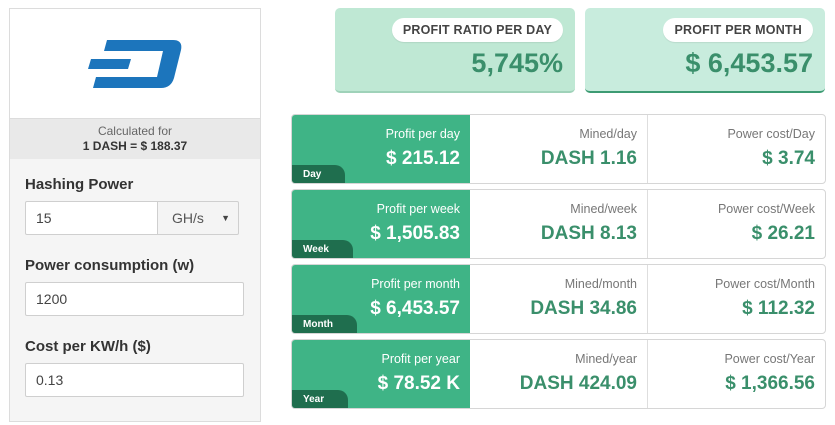 This screenshot has width=835, height=425. Describe the element at coordinates (381, 149) in the screenshot. I see `profit-cell: Profit per day $ 215.12 Day` at that location.